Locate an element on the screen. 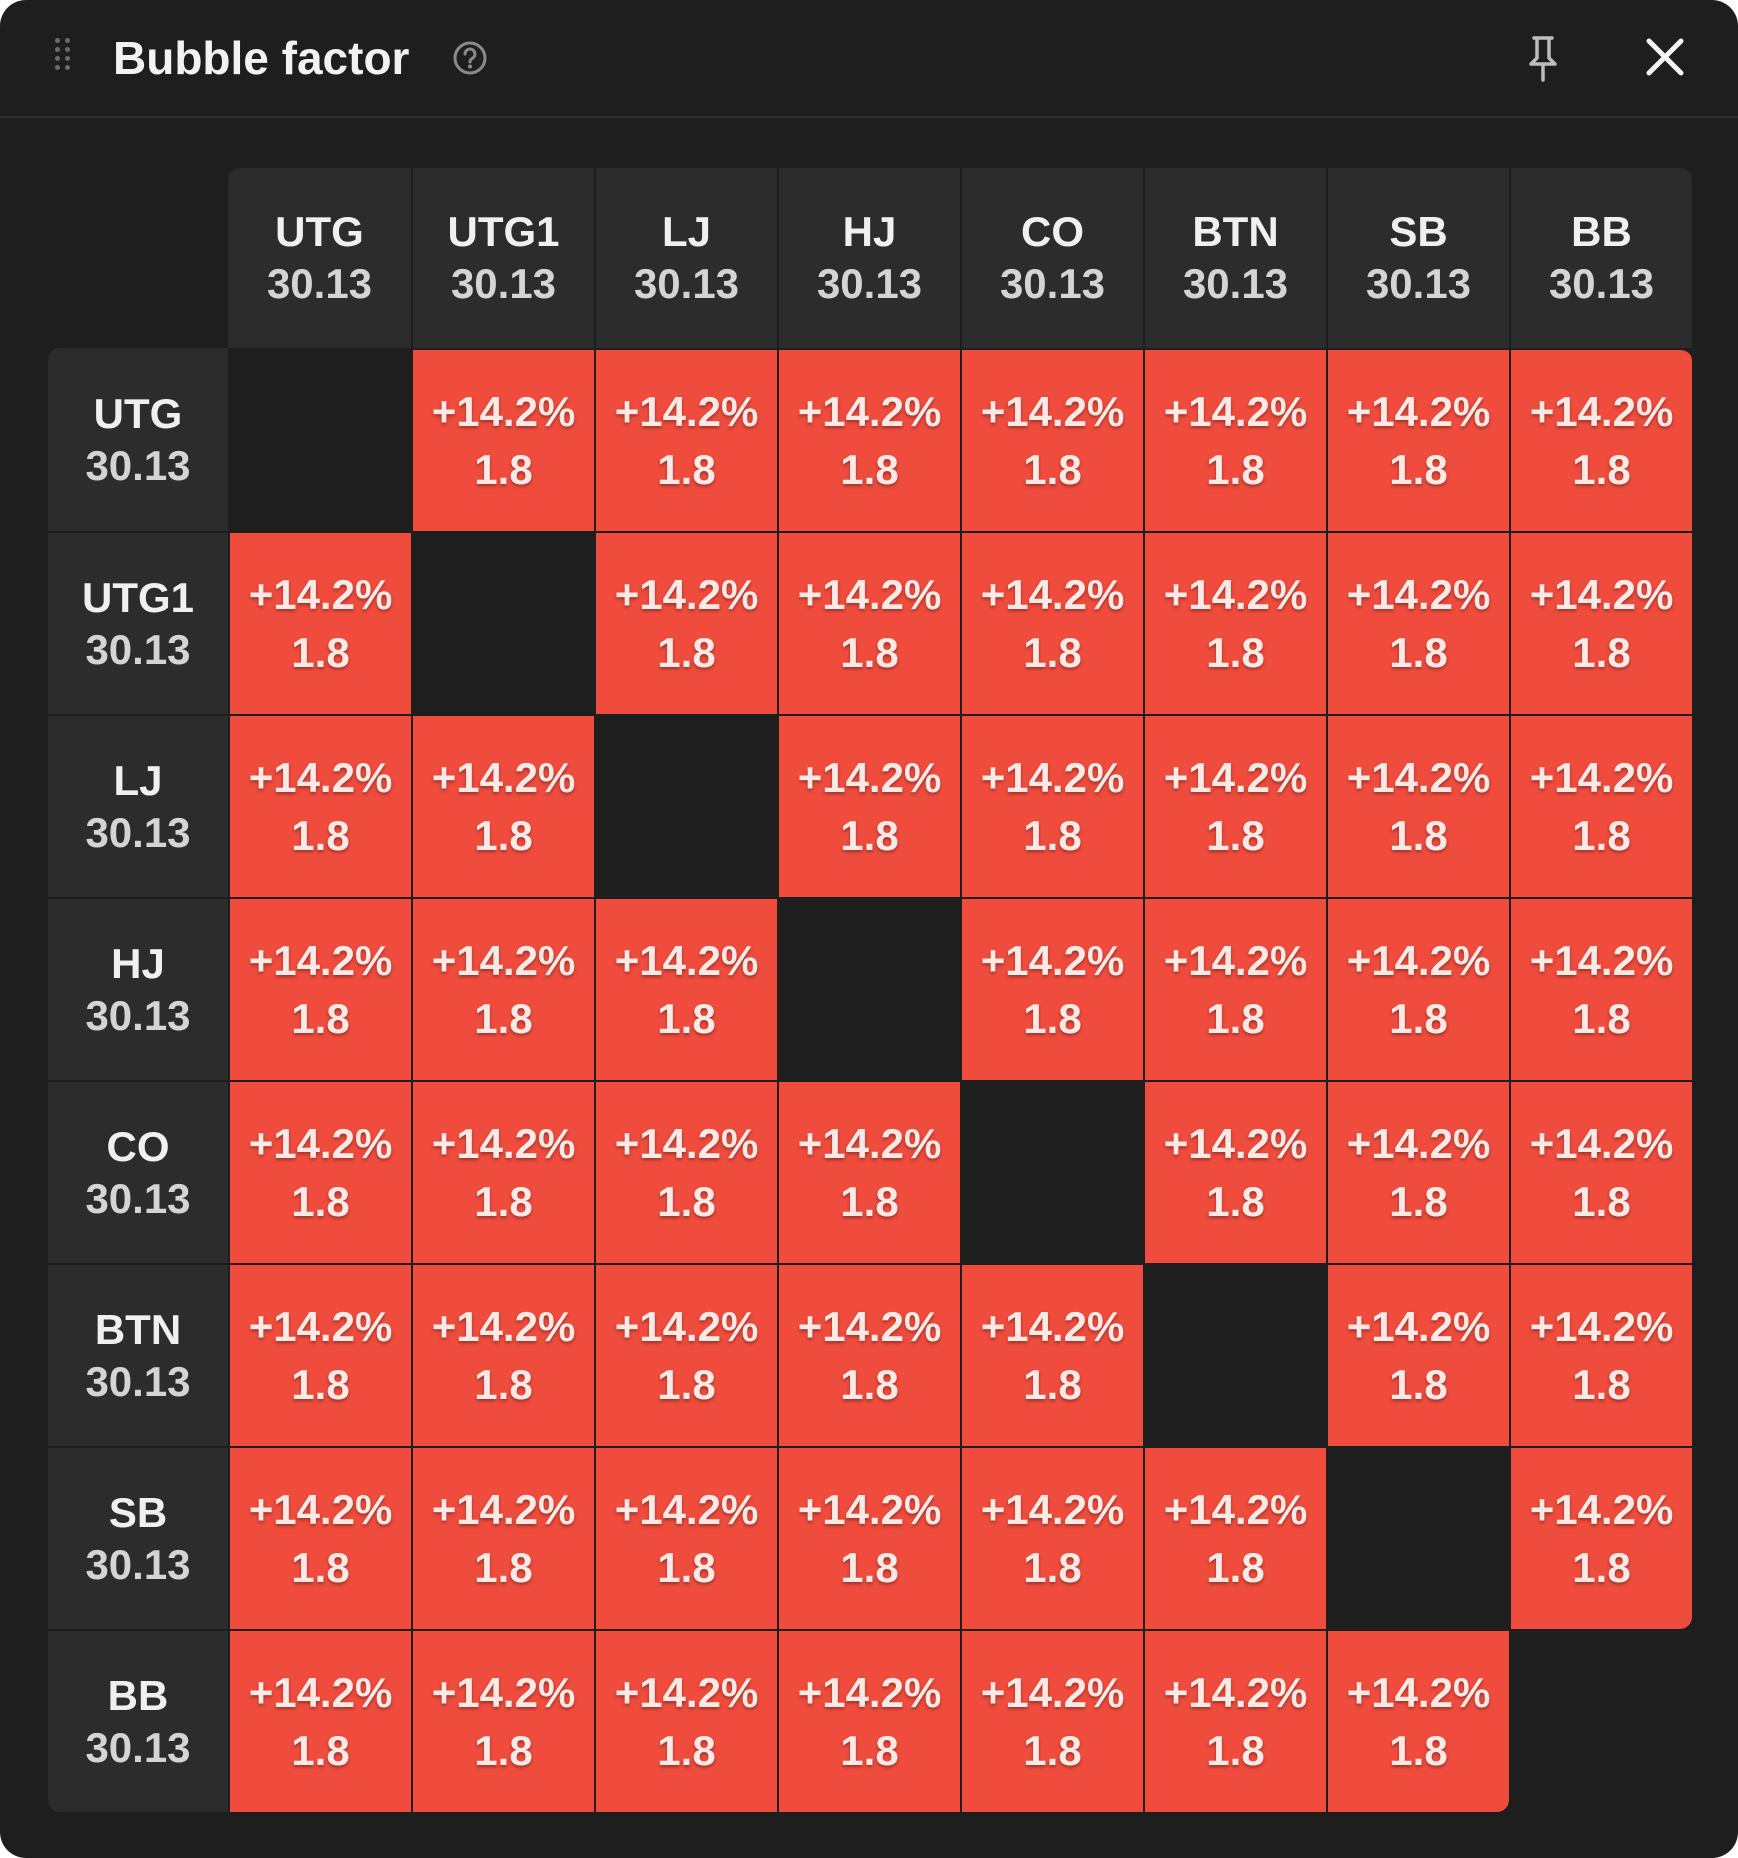 The width and height of the screenshot is (1738, 1858). row-header-co: CO 30.13 is located at coordinates (138, 1171).